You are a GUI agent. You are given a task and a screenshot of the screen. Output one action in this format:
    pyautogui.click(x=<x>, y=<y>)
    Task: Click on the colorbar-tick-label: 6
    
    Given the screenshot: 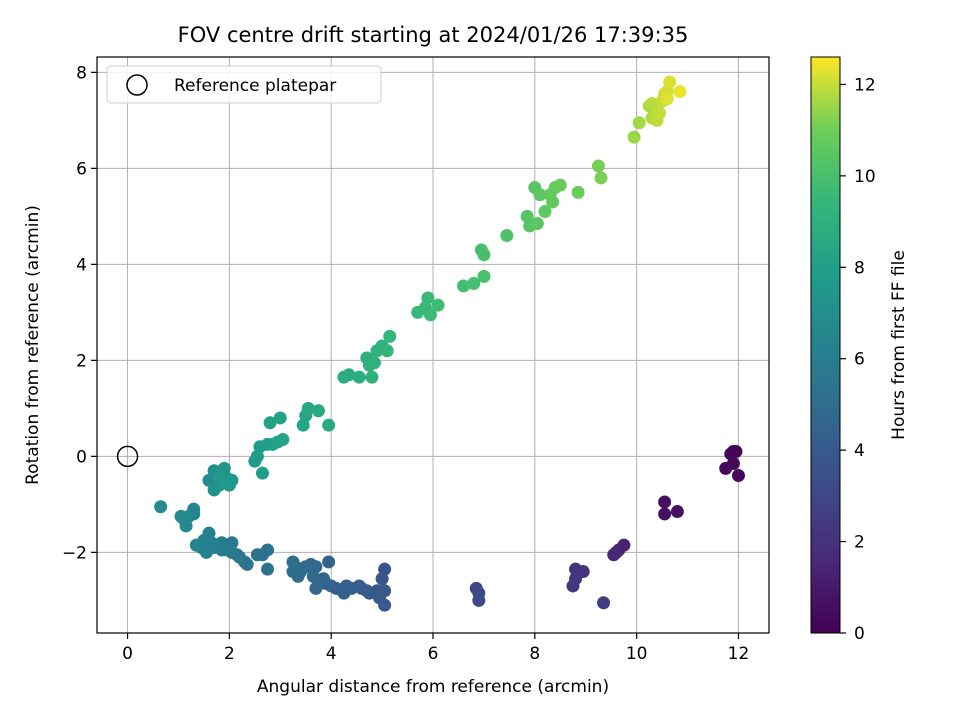 What is the action you would take?
    pyautogui.click(x=859, y=360)
    